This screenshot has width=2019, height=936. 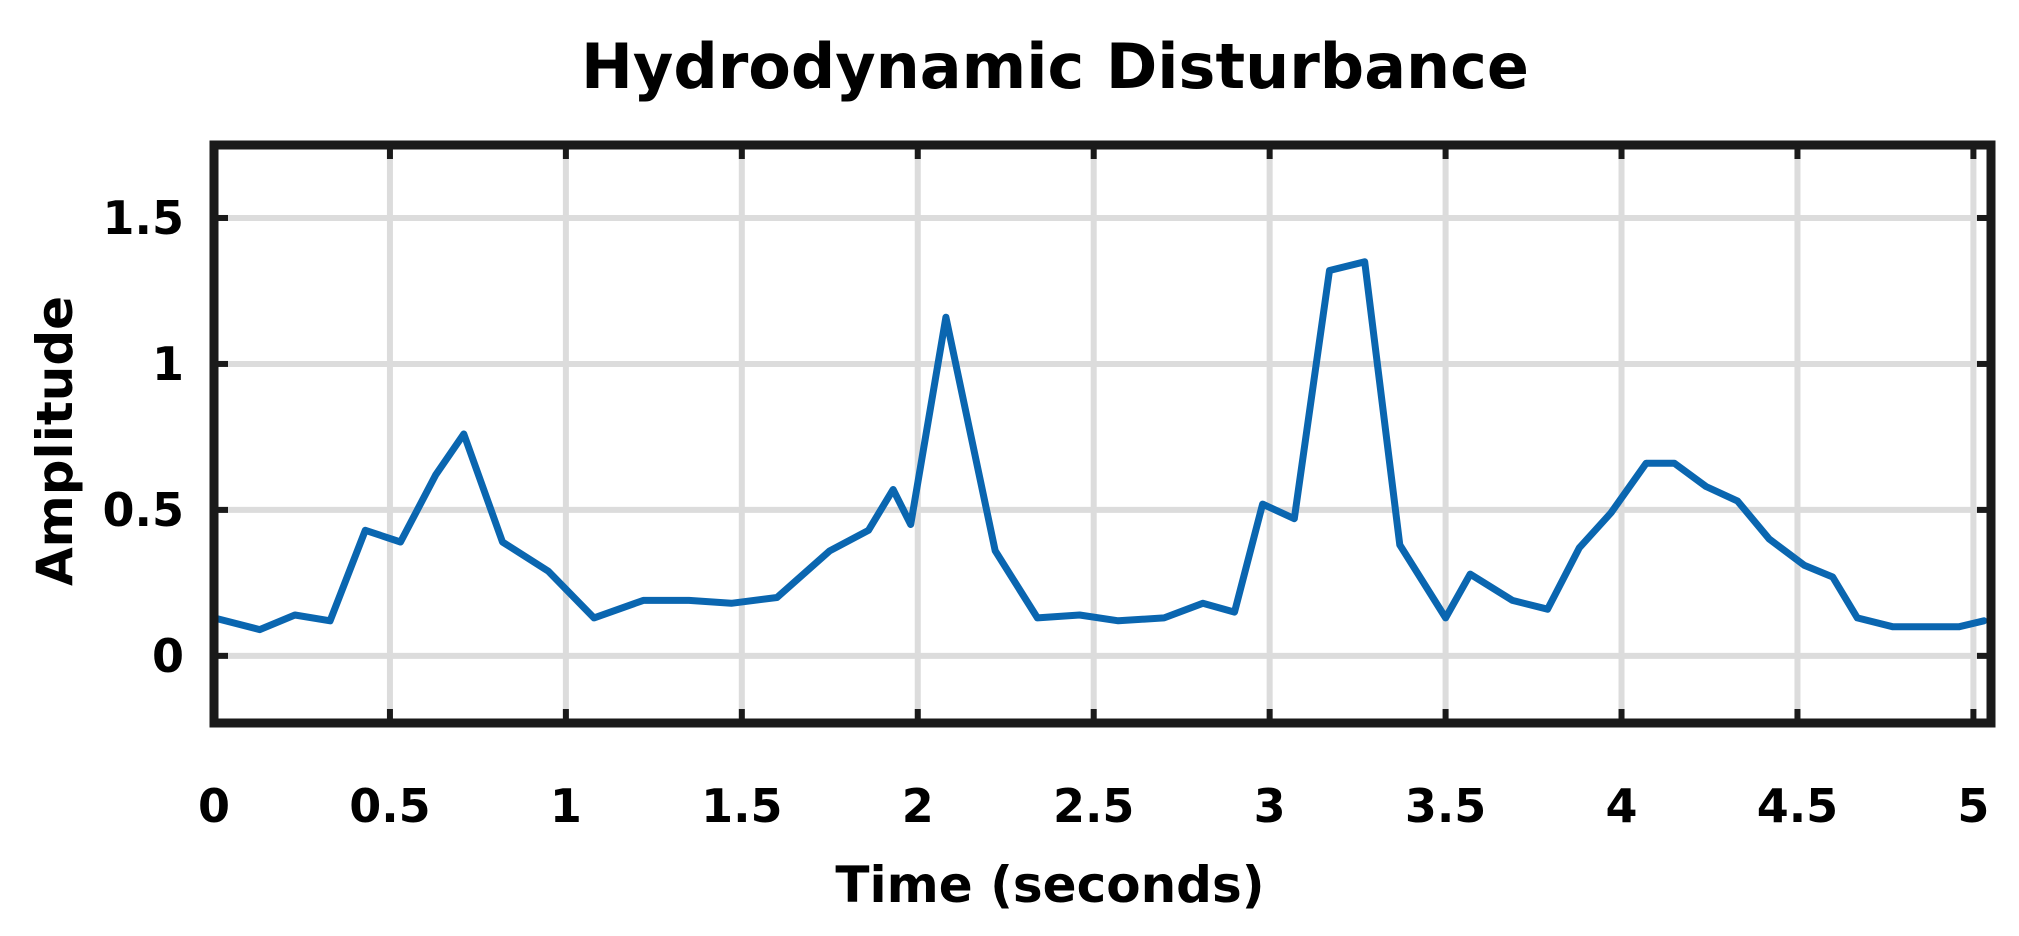 What do you see at coordinates (144, 218) in the screenshot?
I see `y-tick-label: 1.5` at bounding box center [144, 218].